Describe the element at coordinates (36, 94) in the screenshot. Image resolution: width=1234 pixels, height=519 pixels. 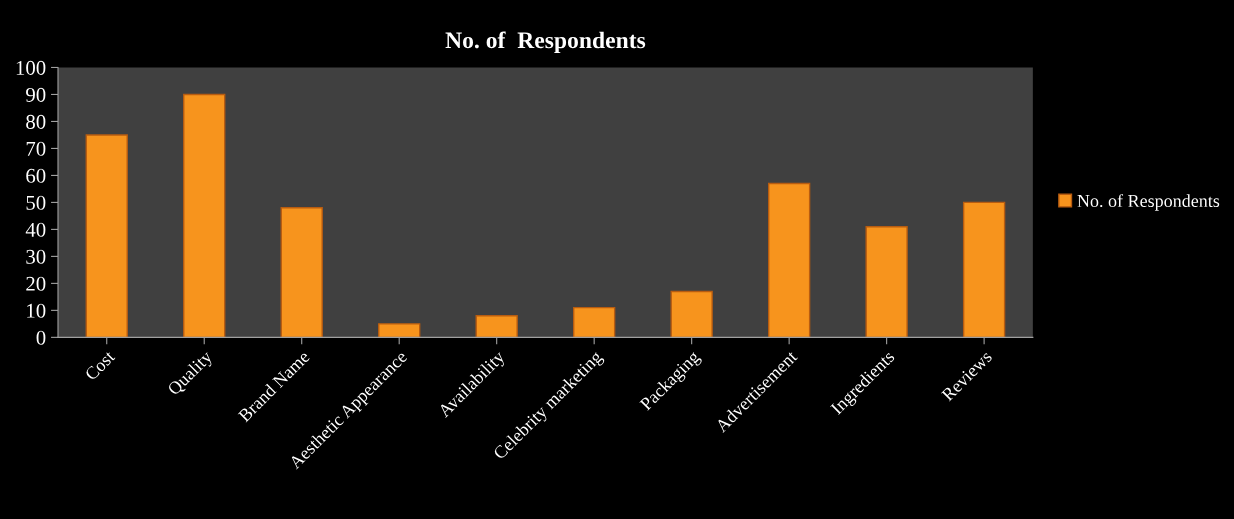
I see `y-tick-label: 90` at that location.